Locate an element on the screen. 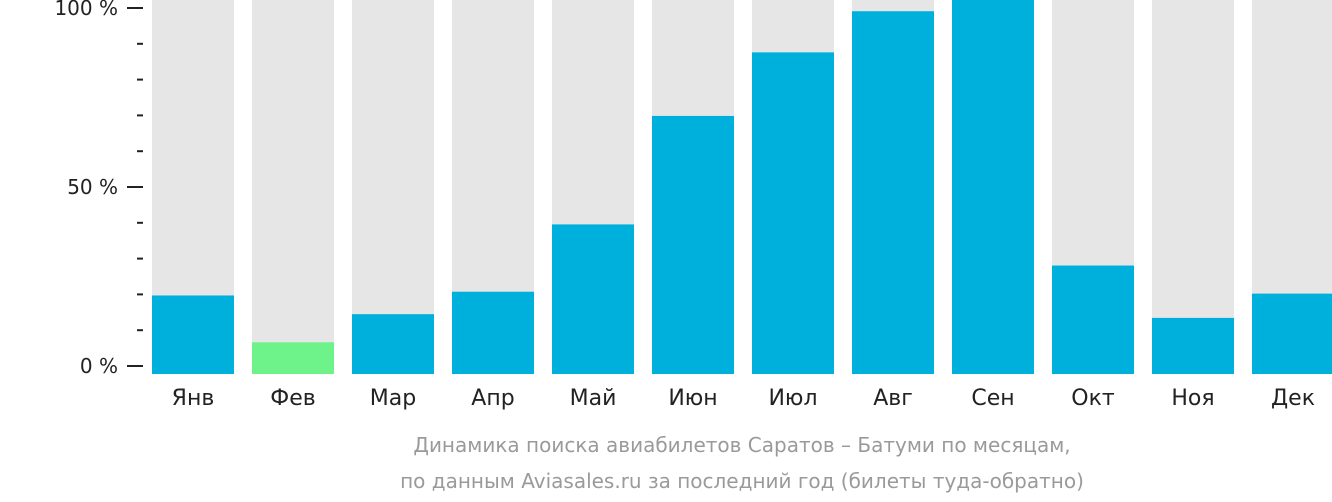  x-tick-label: Апр is located at coordinates (492, 398).